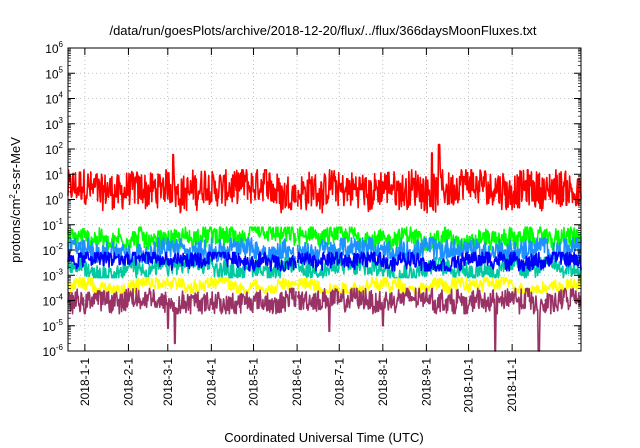 This screenshot has width=640, height=448. What do you see at coordinates (54, 149) in the screenshot?
I see `y-tick-label: 10²` at bounding box center [54, 149].